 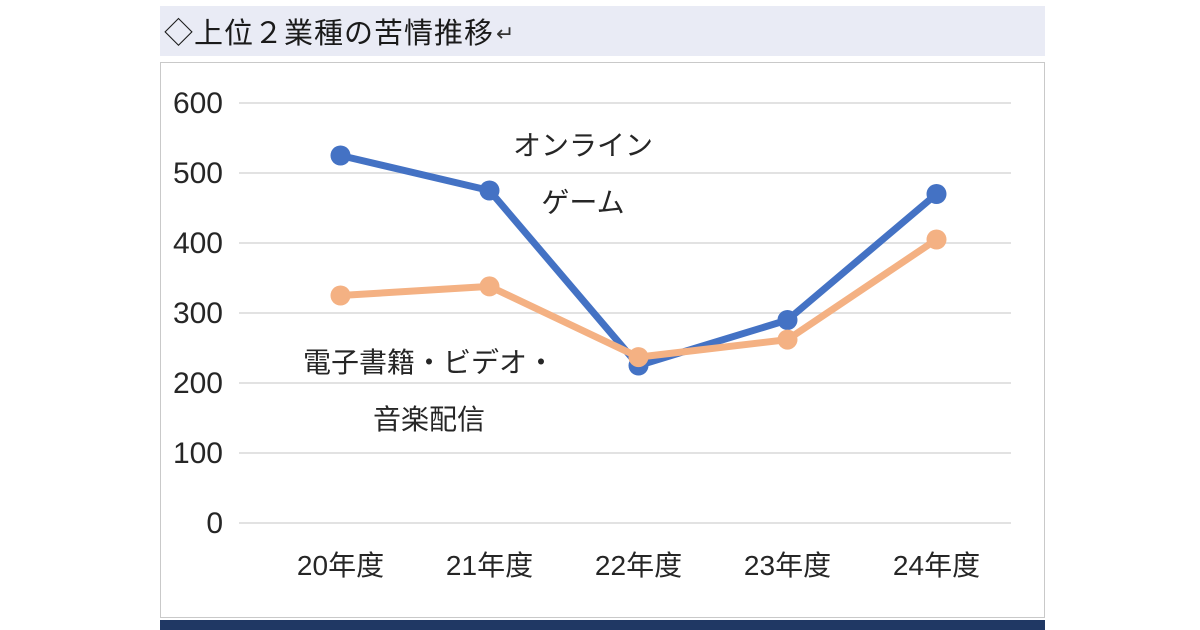 I want to click on x-axis-tick-label: 21年度, so click(x=489, y=565).